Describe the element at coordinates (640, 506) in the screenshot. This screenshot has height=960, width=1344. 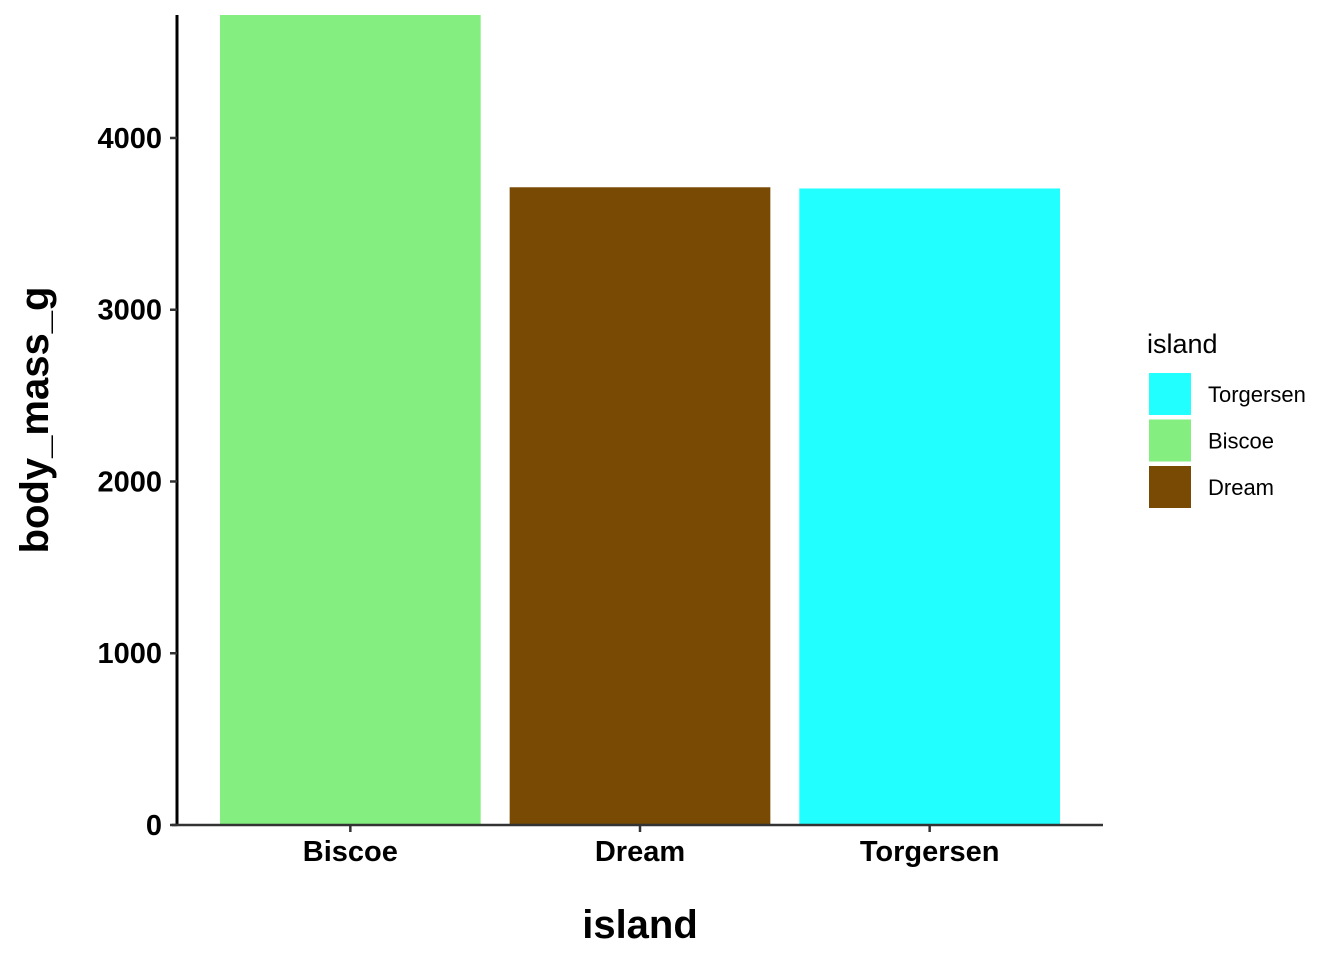
I see `bar-dream` at that location.